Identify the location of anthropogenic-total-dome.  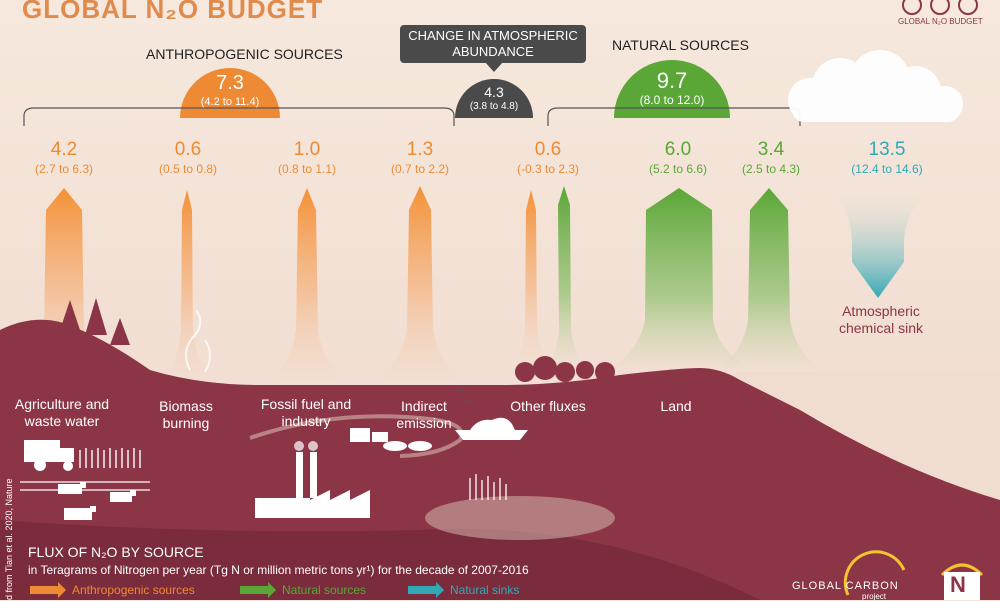
(230, 93).